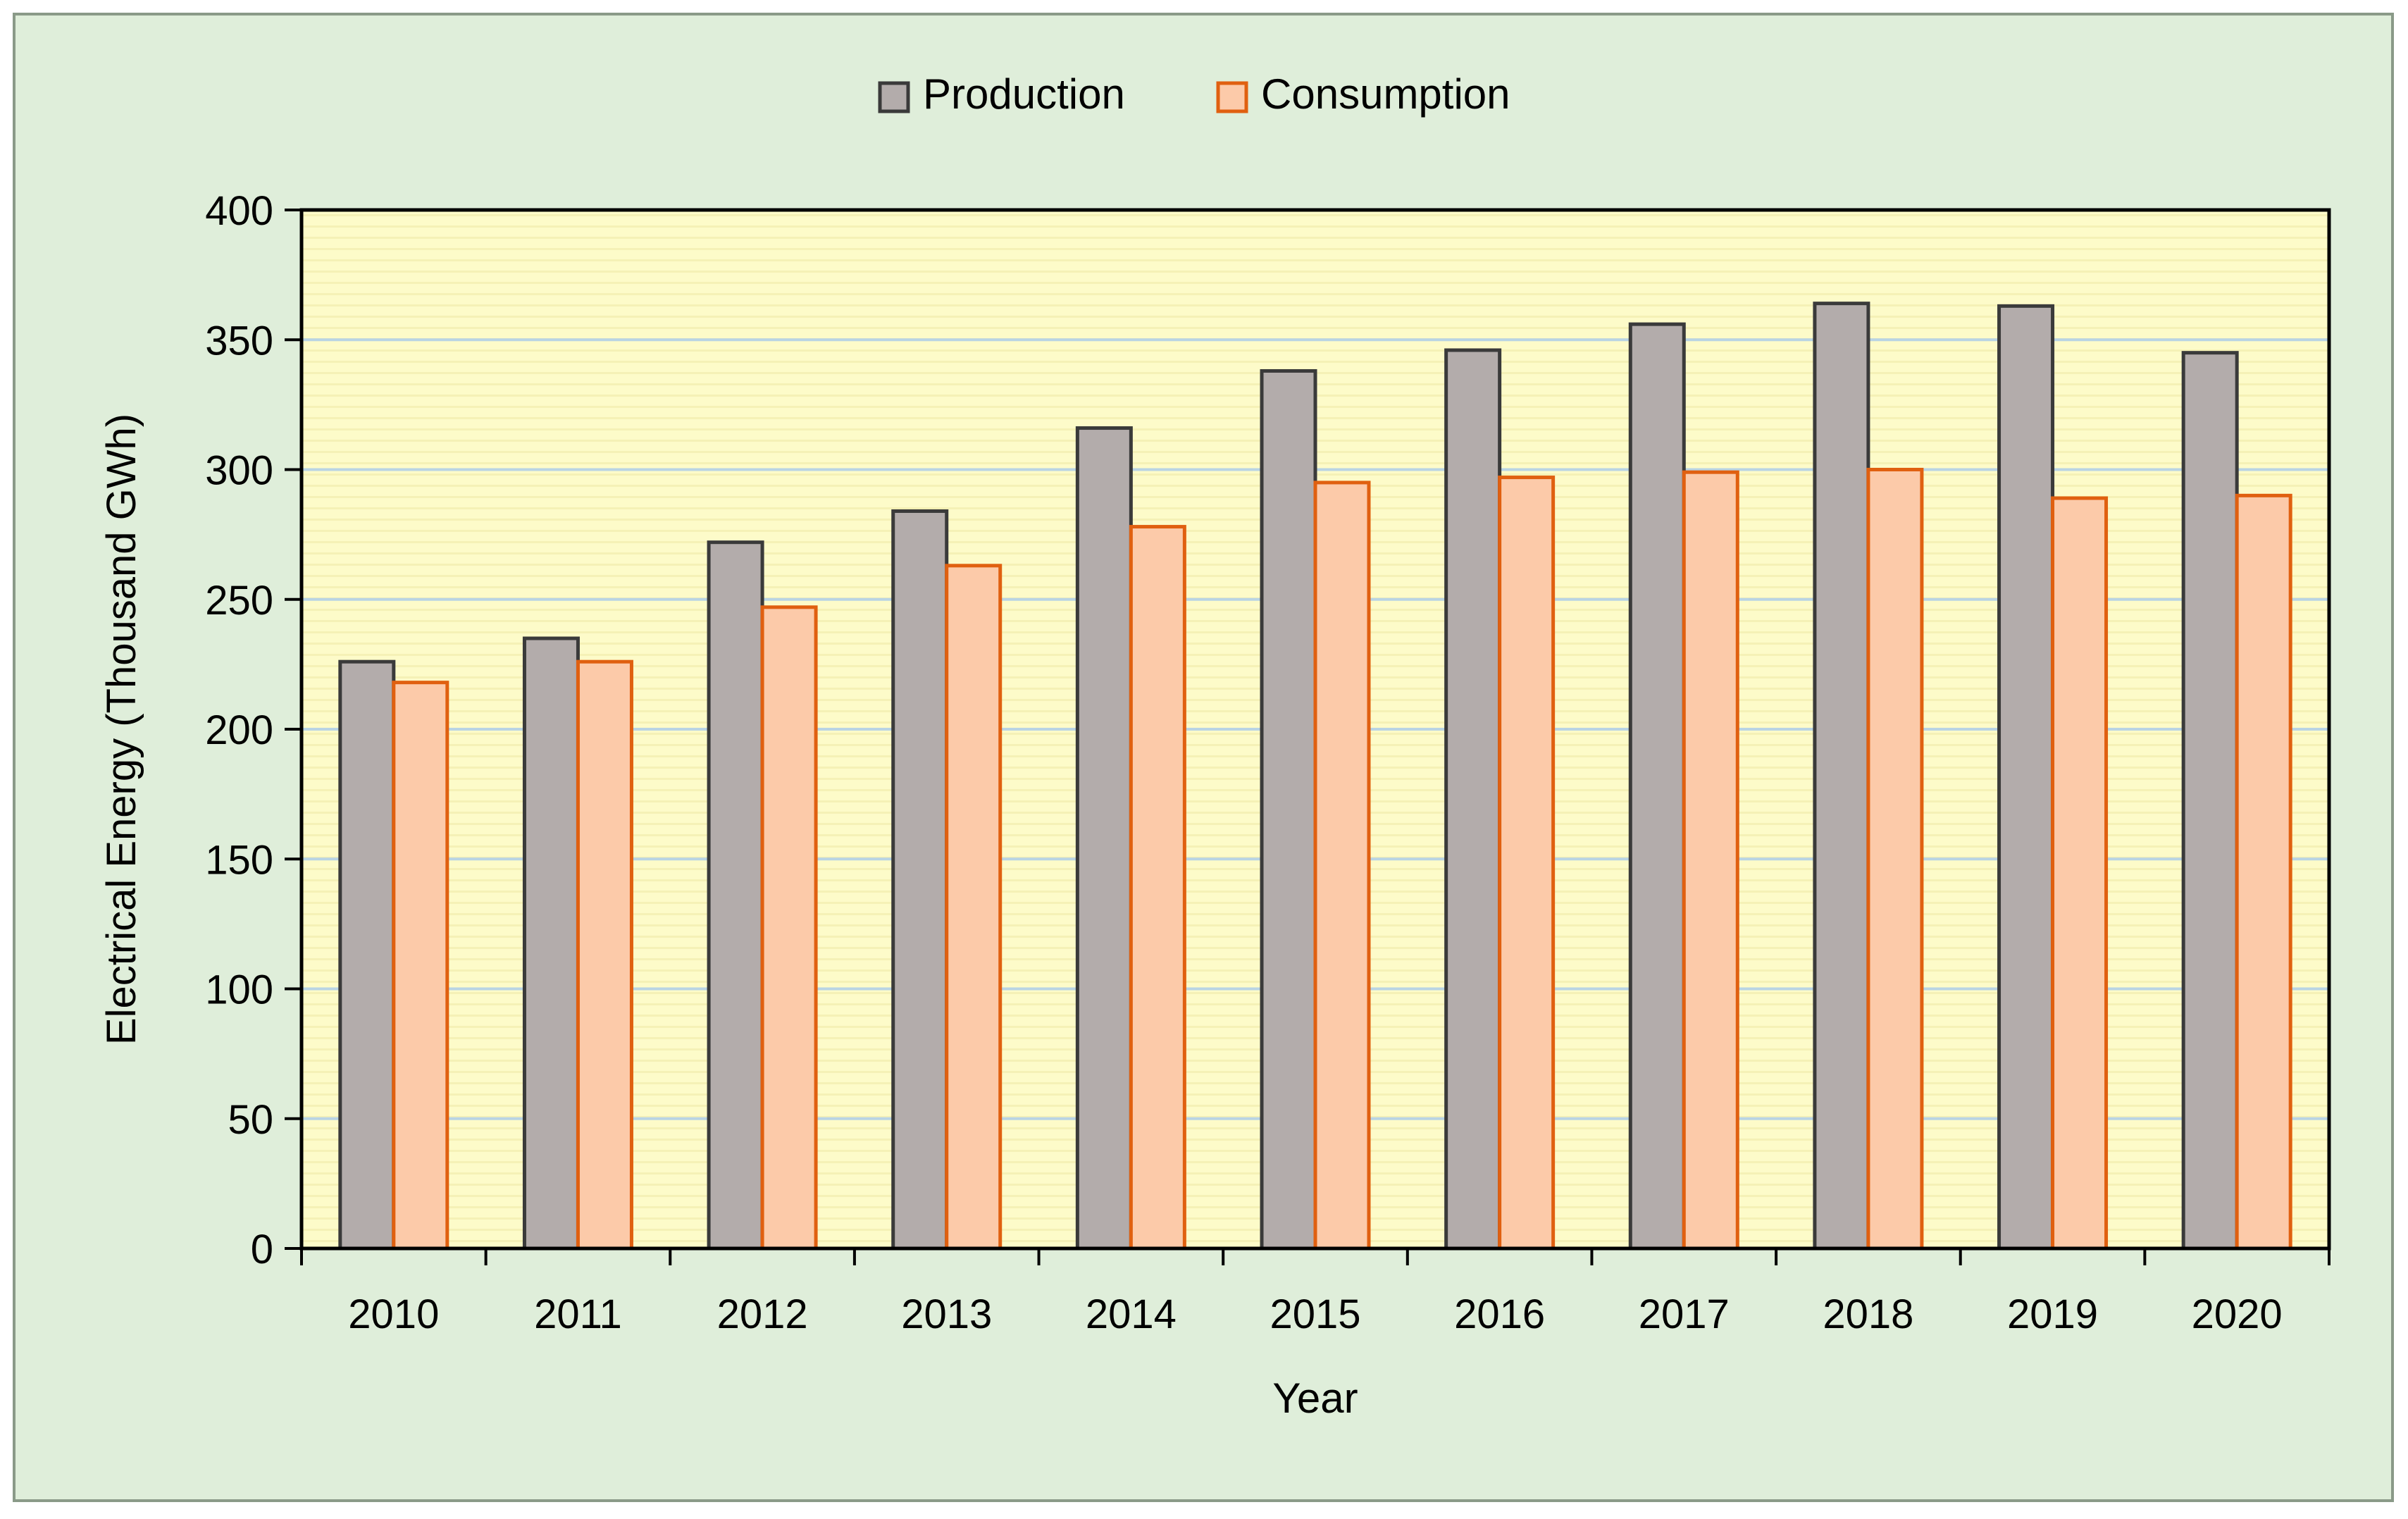 The image size is (2408, 1519). What do you see at coordinates (1315, 1314) in the screenshot?
I see `x-tick-label: 2015` at bounding box center [1315, 1314].